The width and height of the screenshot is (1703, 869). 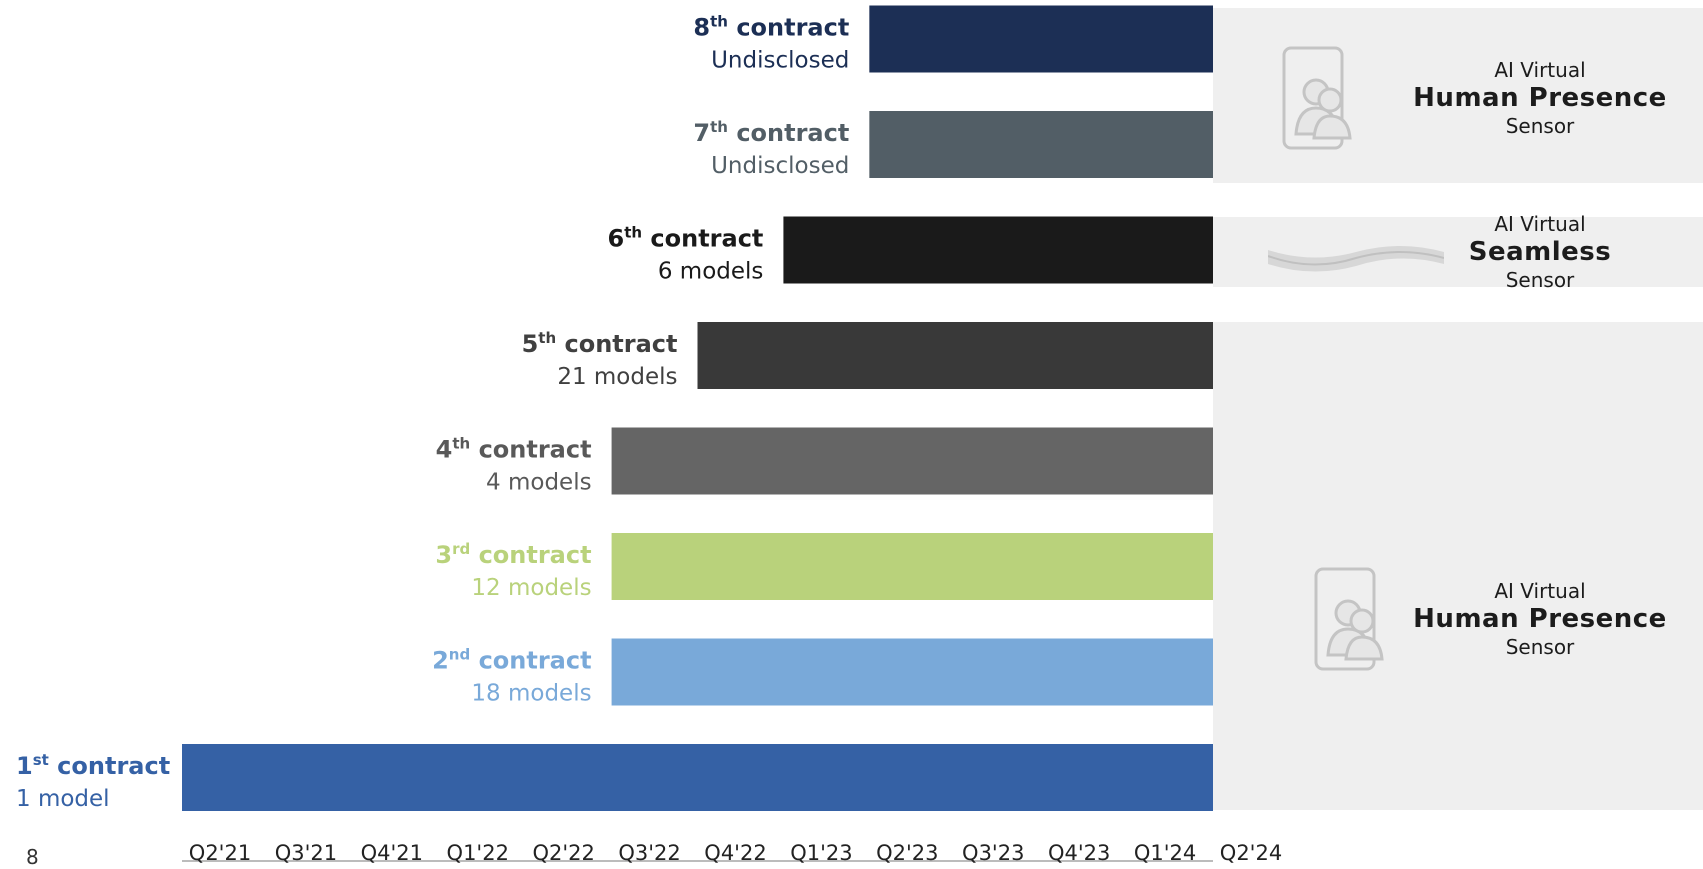 What do you see at coordinates (32, 857) in the screenshot?
I see `page-number: 8` at bounding box center [32, 857].